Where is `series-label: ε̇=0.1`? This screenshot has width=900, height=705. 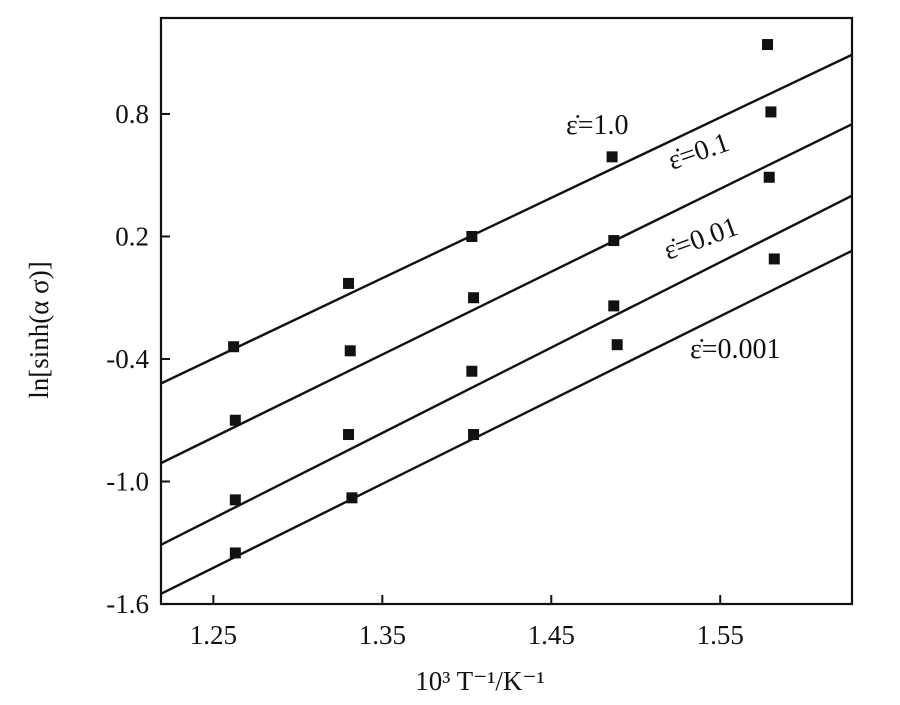
series-label: ε̇=0.1 is located at coordinates (698, 152).